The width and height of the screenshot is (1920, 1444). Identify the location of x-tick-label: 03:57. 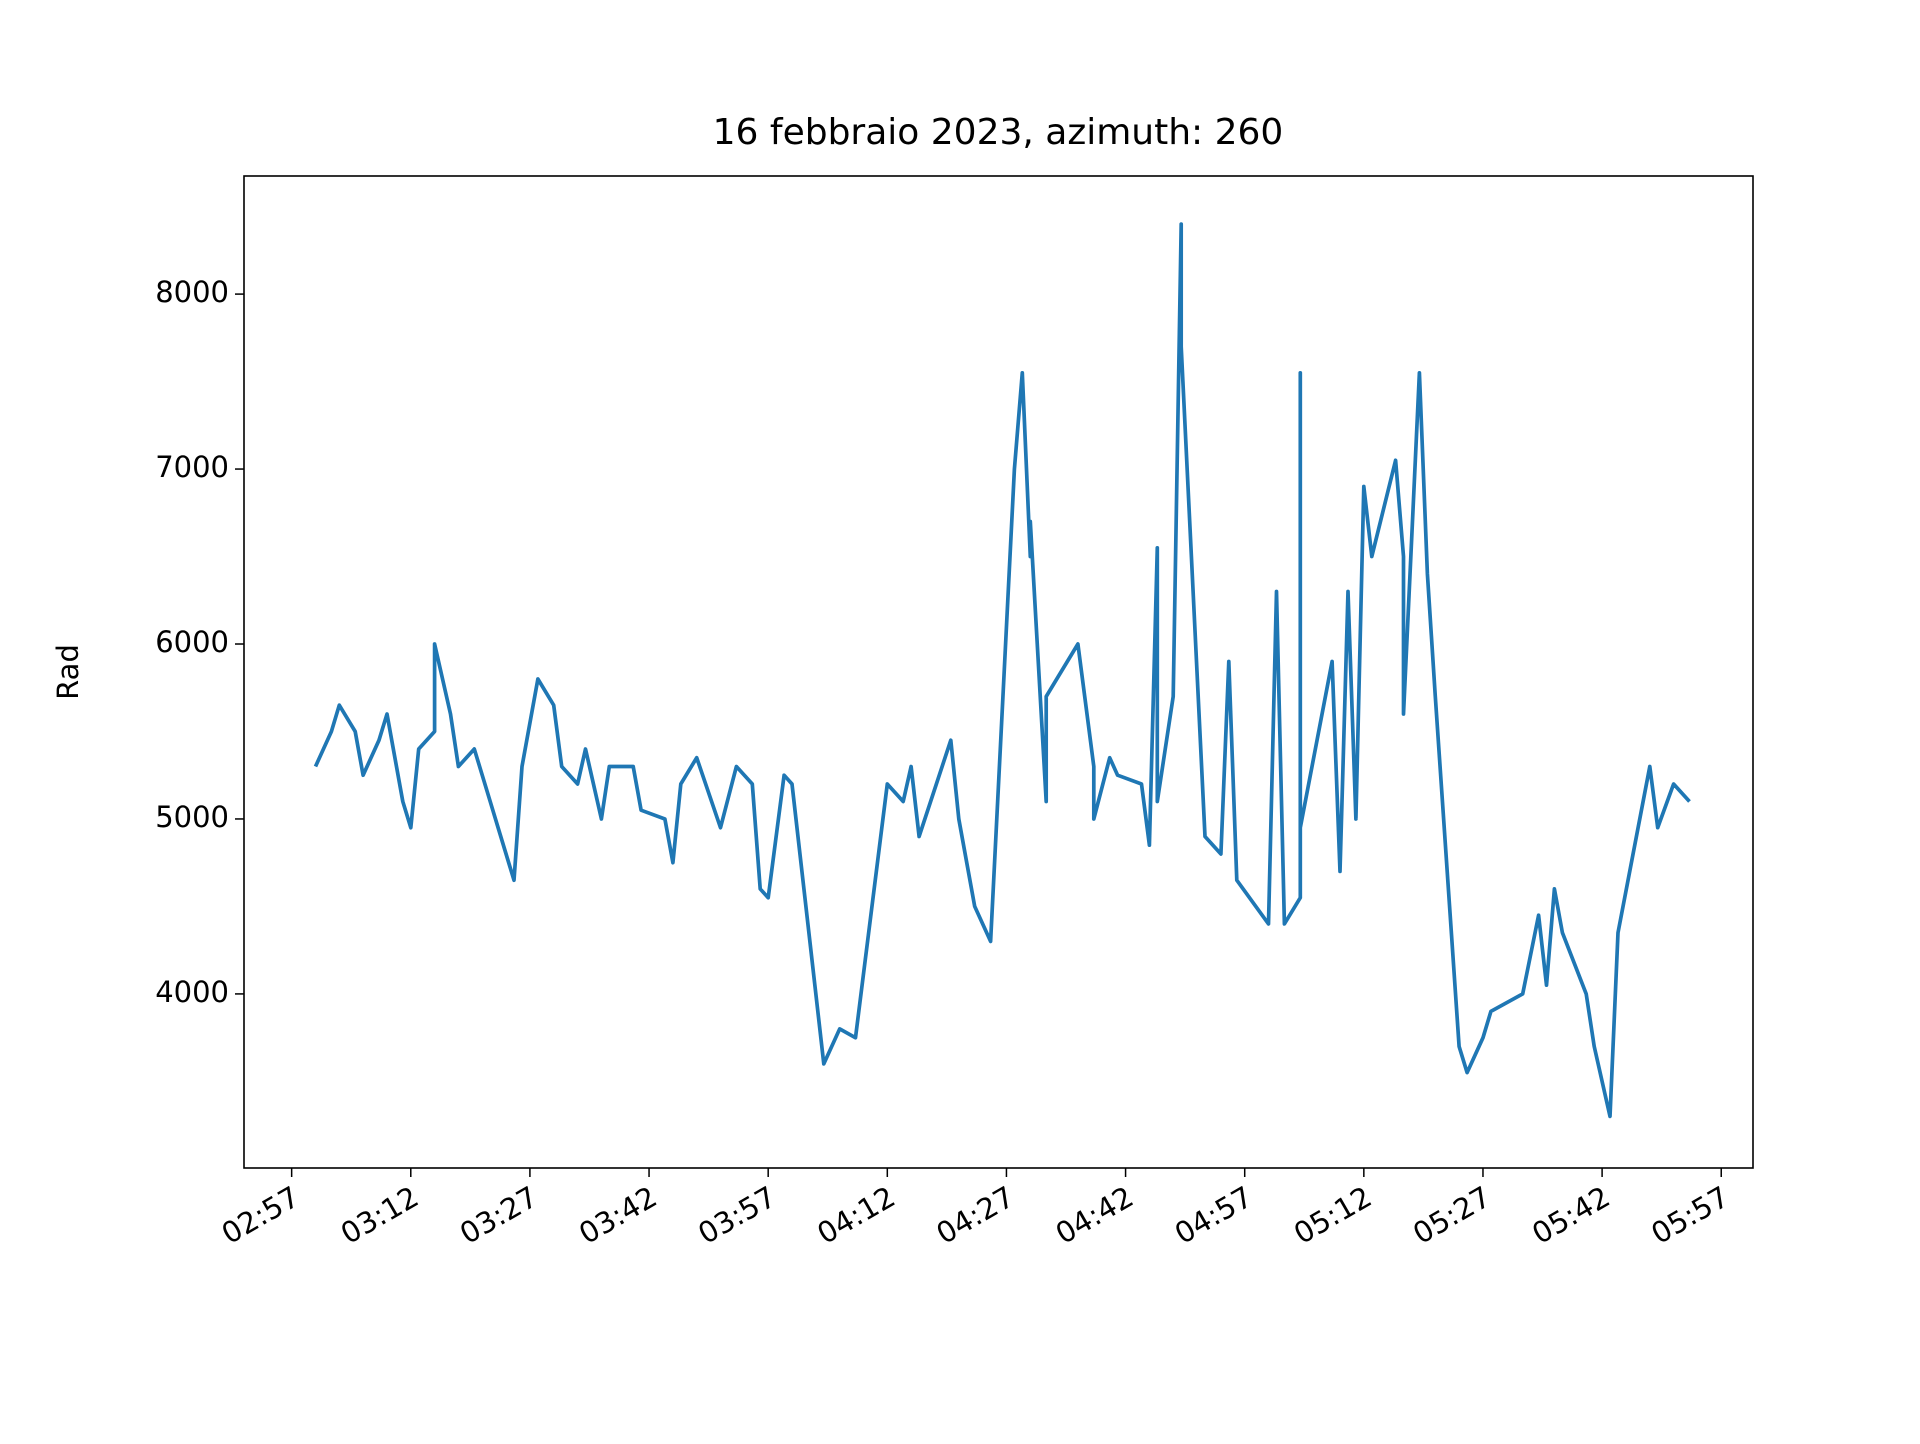
(736, 1215).